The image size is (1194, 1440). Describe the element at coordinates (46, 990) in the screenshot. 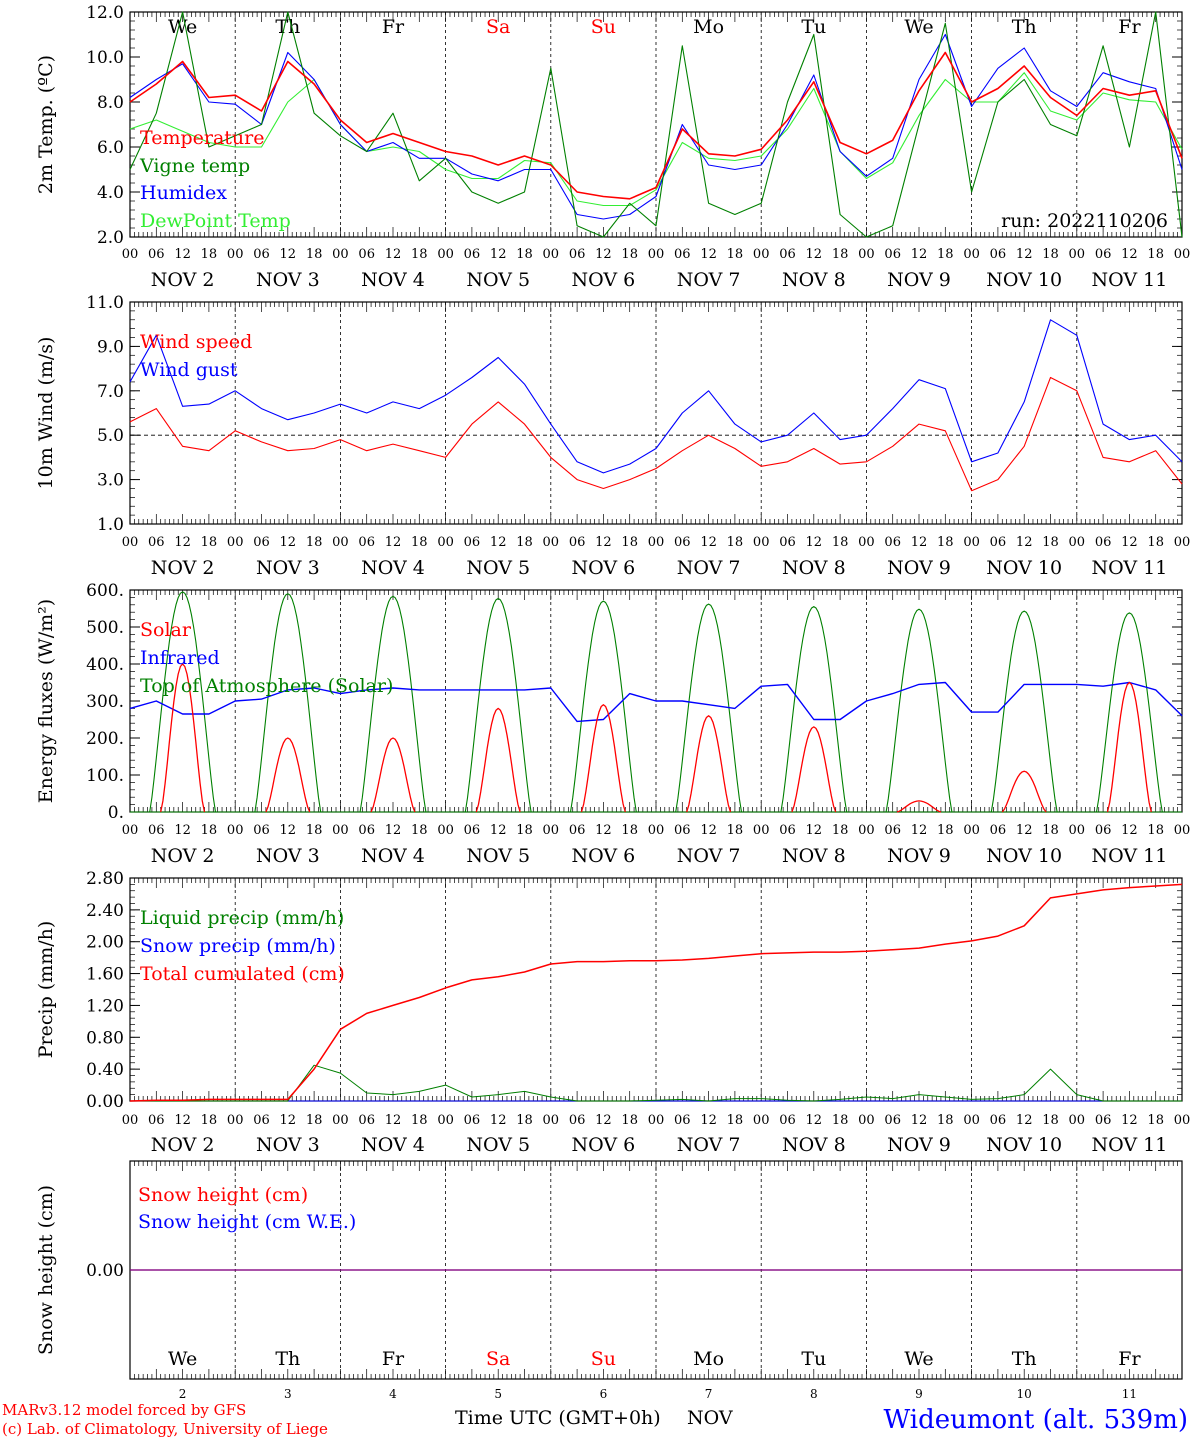

I see `y-axis-label: Precip (mm/h)` at that location.